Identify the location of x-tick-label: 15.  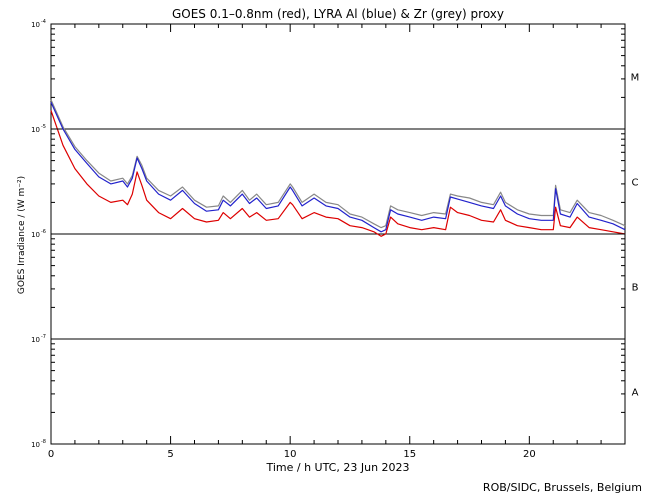
(409, 454).